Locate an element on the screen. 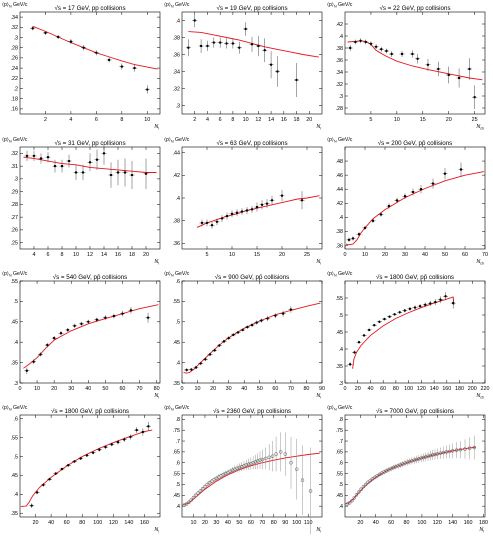  y-tick-label: .16 is located at coordinates (15, 110).